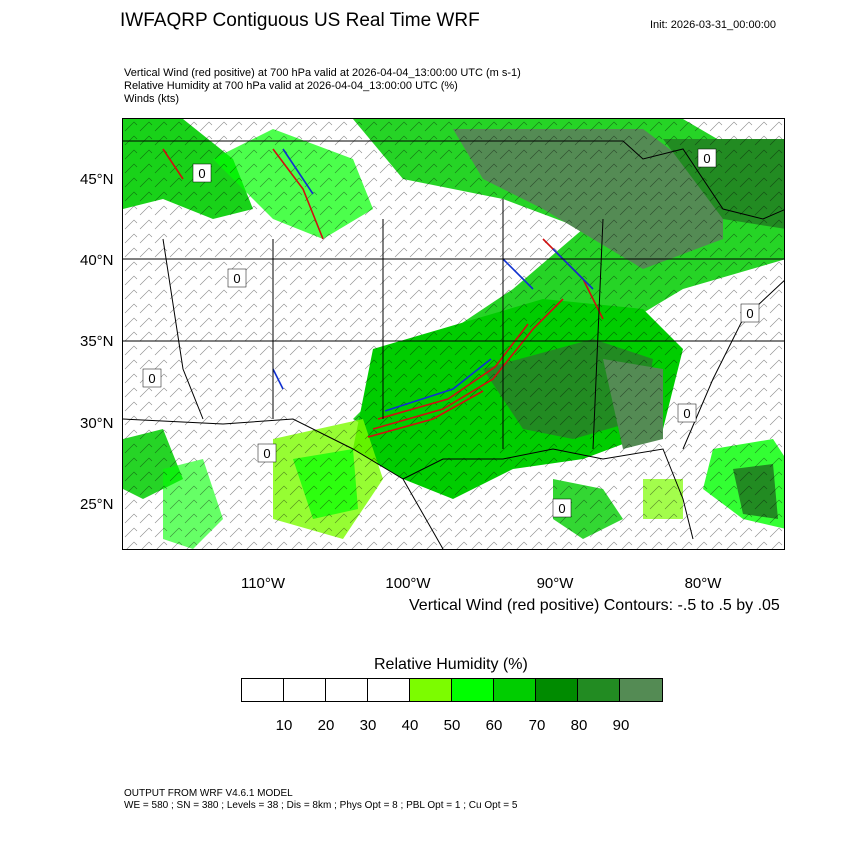 This screenshot has height=850, width=850. What do you see at coordinates (208, 793) in the screenshot?
I see `footer-model: OUTPUT FROM WRF V4.6.1 MODEL` at bounding box center [208, 793].